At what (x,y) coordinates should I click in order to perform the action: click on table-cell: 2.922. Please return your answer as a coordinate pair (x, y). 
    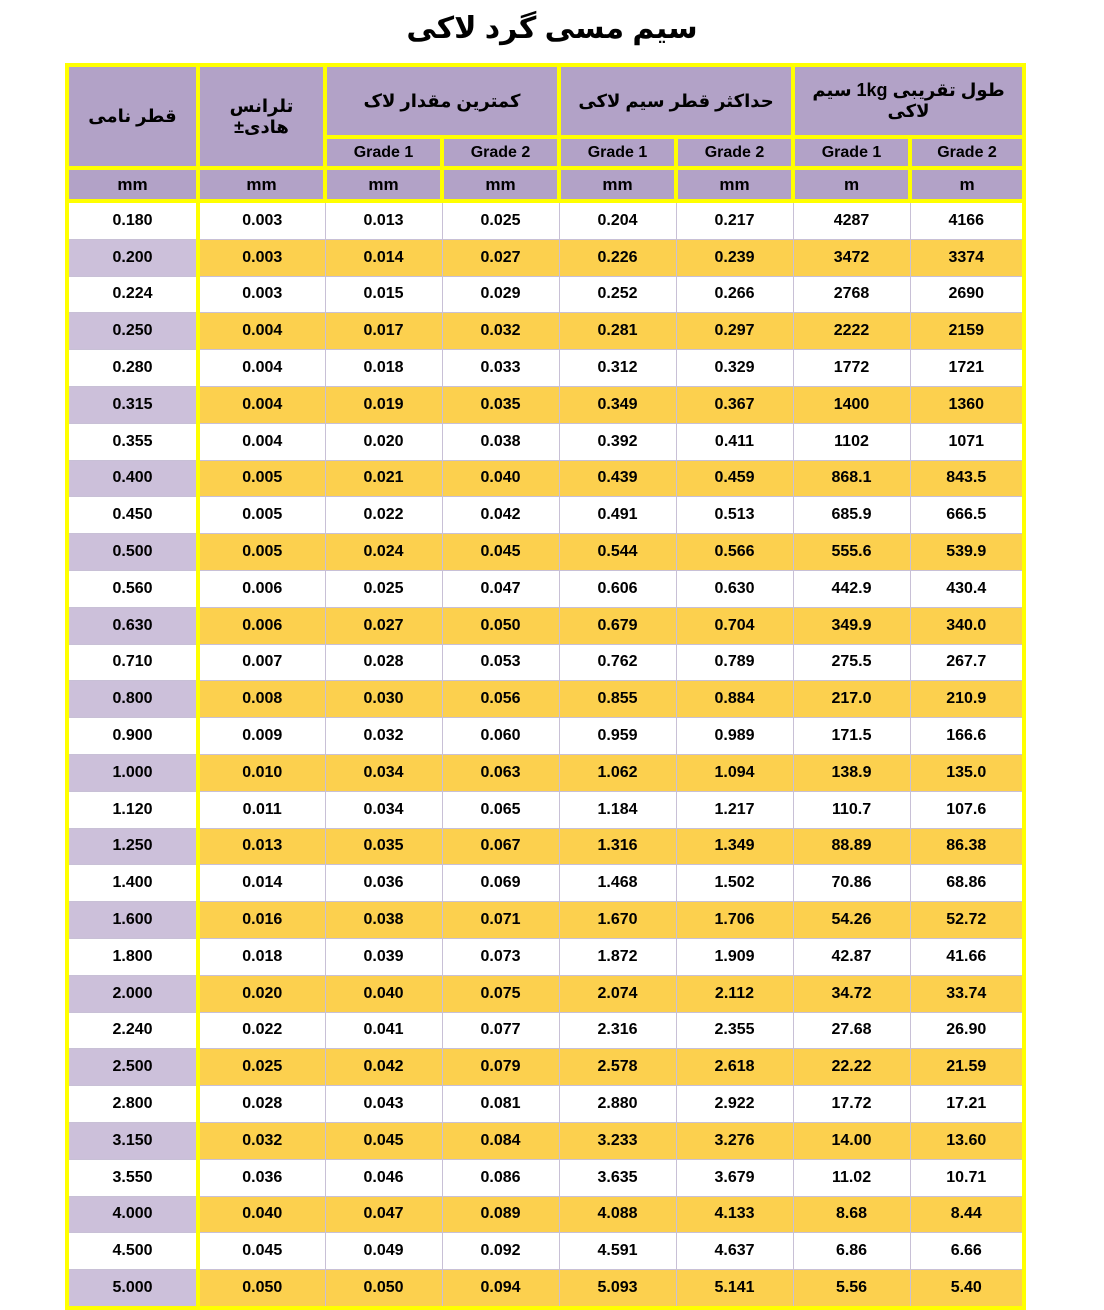
    Looking at the image, I should click on (734, 1104).